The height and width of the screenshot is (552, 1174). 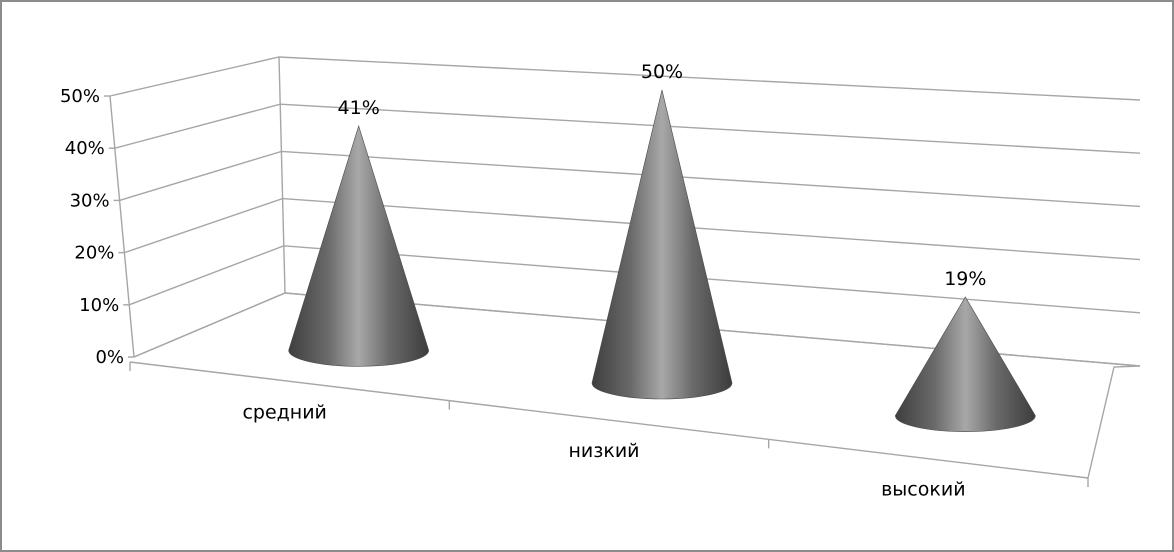 I want to click on y-axis: 0% 10% 20% 30% 40% 50%, so click(x=97, y=227).